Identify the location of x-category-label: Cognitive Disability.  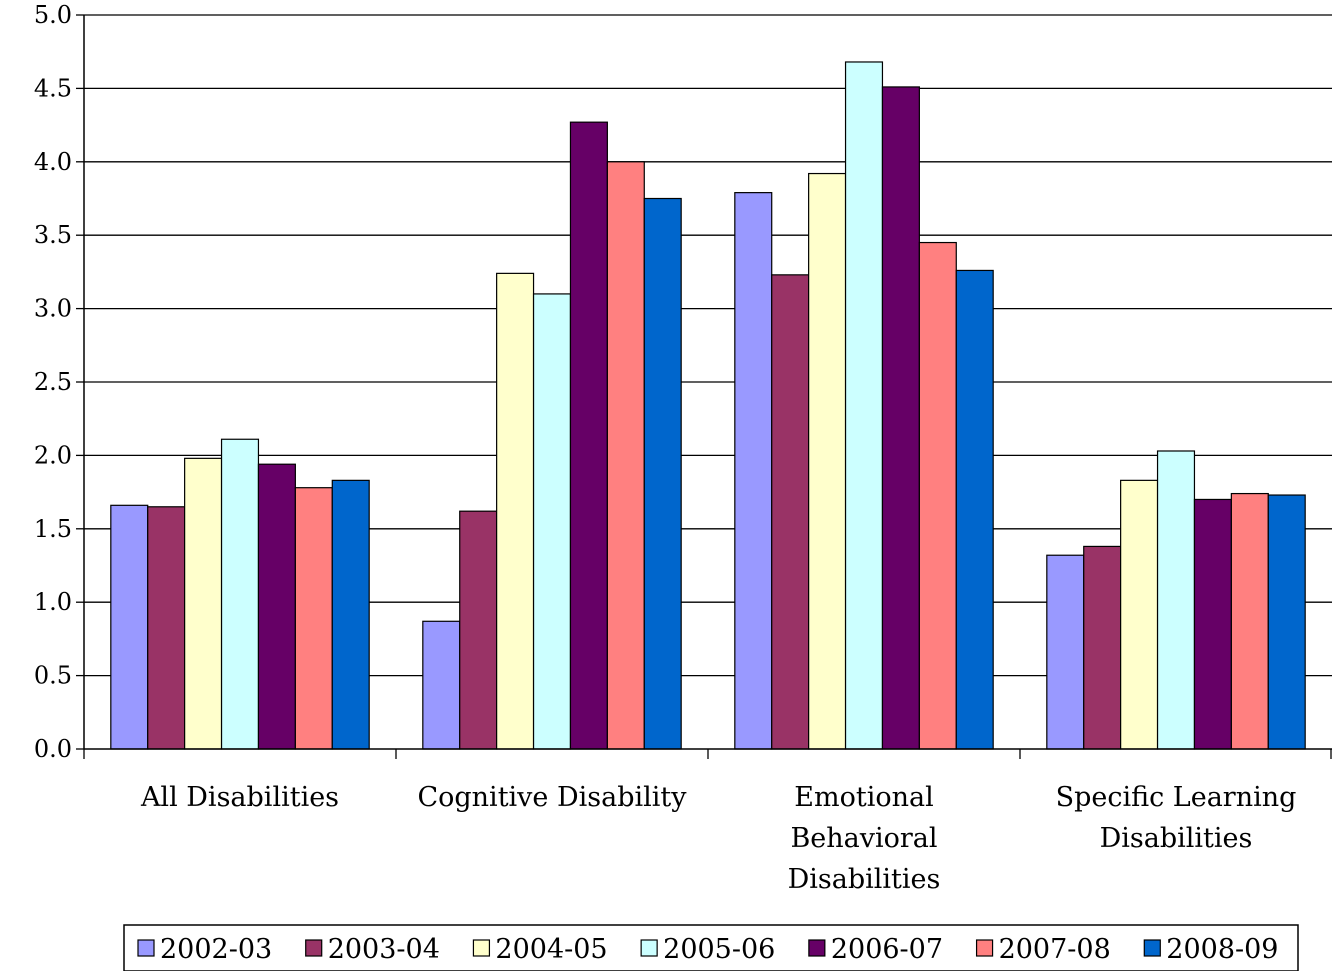
(552, 797).